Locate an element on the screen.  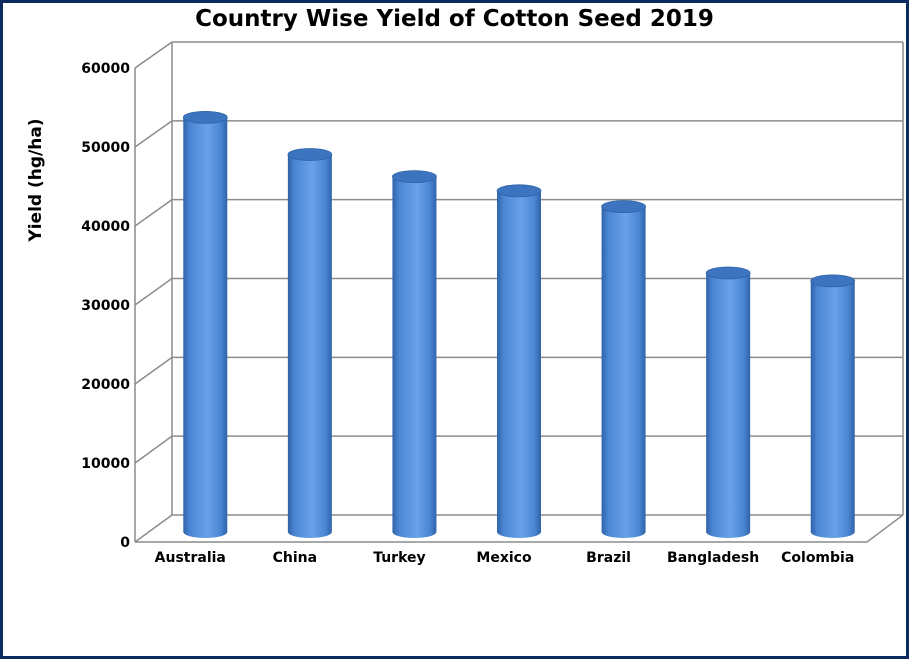
y-tick-label: 60000 is located at coordinates (105, 69).